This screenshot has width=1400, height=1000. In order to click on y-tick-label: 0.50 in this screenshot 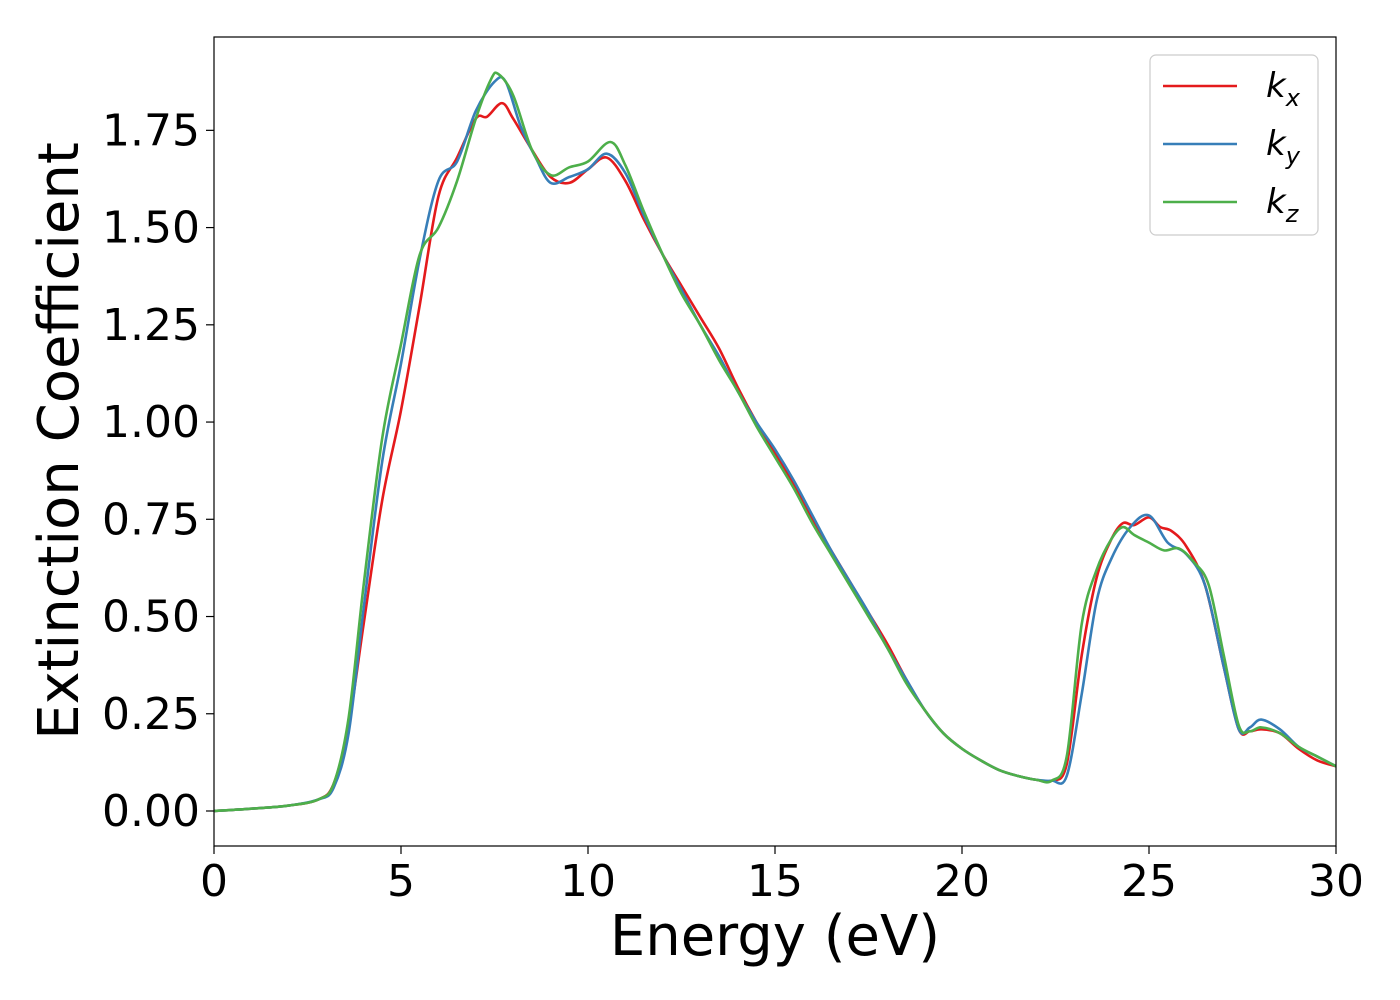, I will do `click(151, 617)`.